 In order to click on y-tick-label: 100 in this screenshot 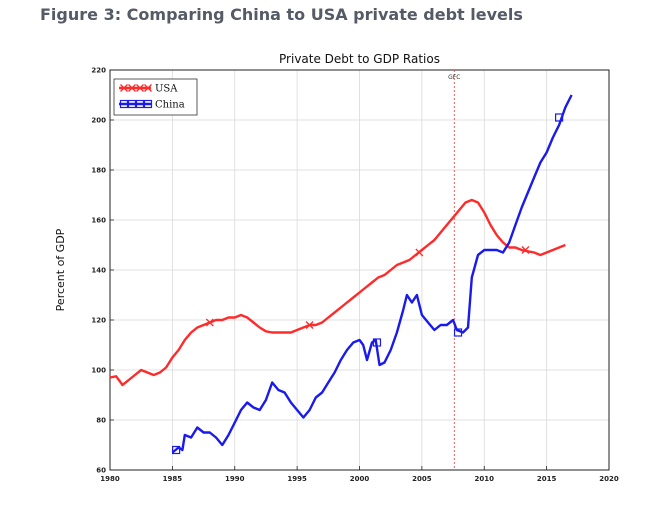, I will do `click(98, 371)`.